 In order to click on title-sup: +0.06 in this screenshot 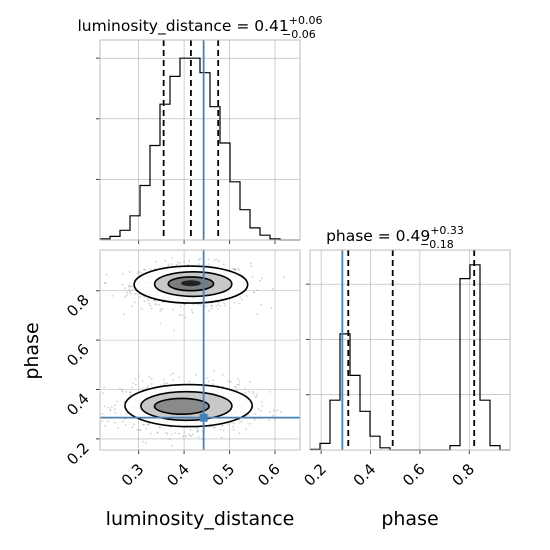, I will do `click(306, 20)`.